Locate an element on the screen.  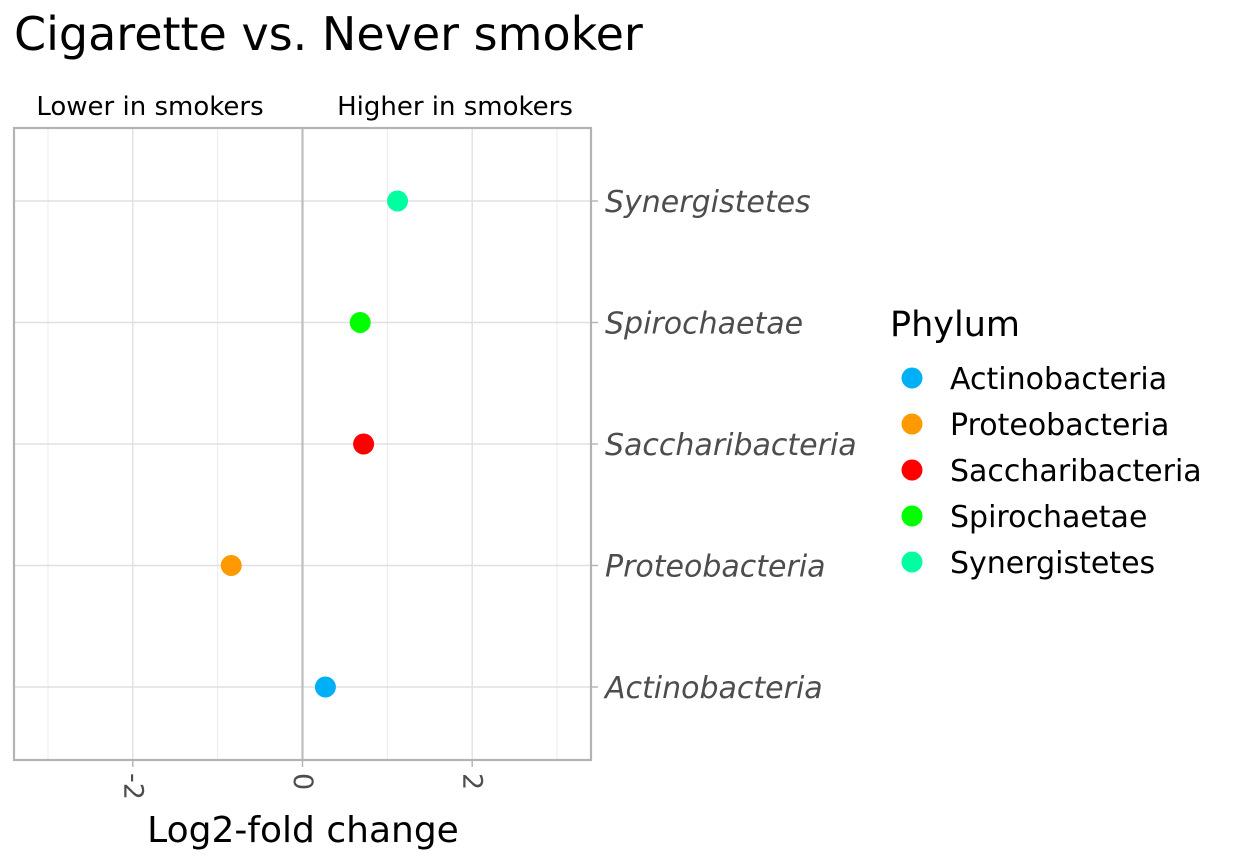
legend-label: Proteobacteria is located at coordinates (1059, 425).